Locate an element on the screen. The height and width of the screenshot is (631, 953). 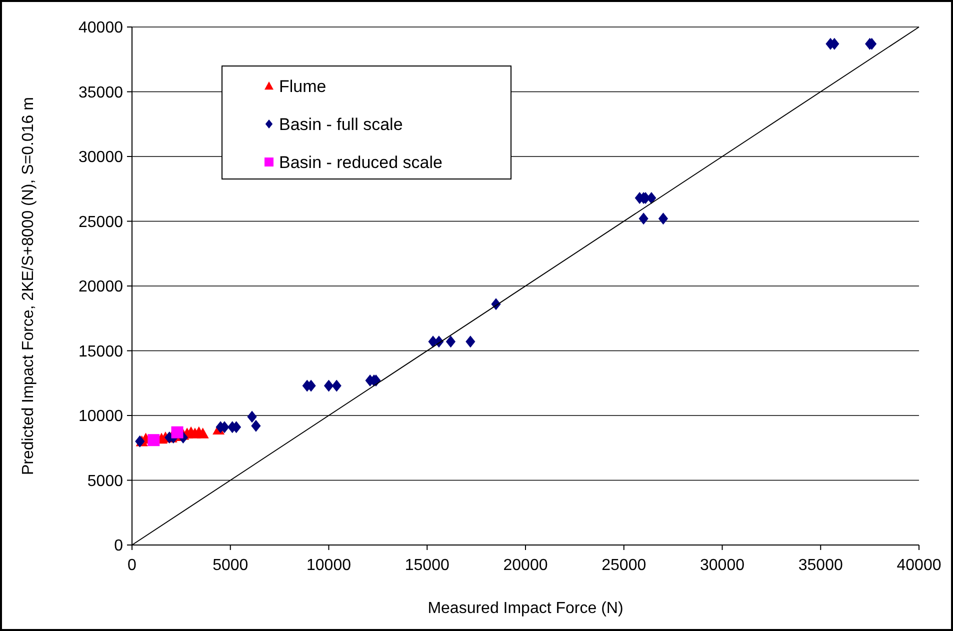
x-tick-label: 35000 is located at coordinates (820, 565).